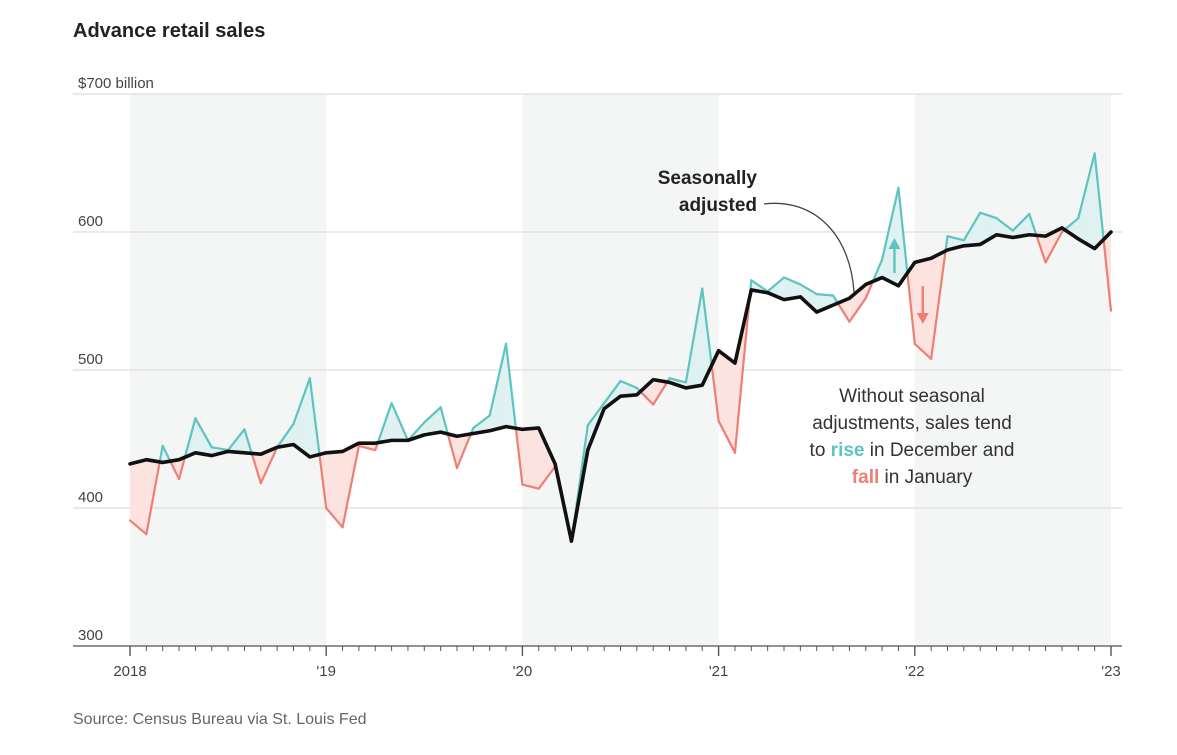 This screenshot has height=755, width=1177. I want to click on x-tick-label-2020: '20, so click(523, 671).